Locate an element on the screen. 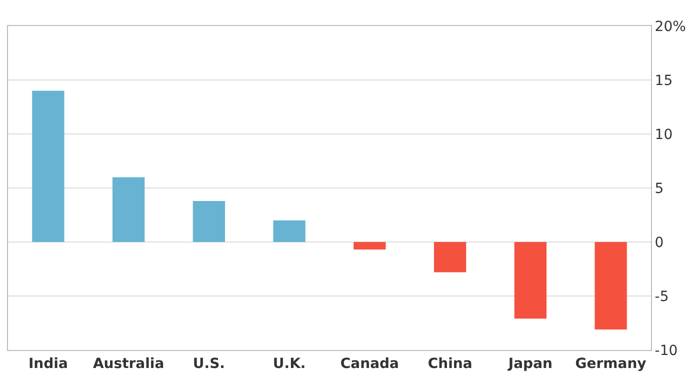  y-tick-label: 20% is located at coordinates (670, 26).